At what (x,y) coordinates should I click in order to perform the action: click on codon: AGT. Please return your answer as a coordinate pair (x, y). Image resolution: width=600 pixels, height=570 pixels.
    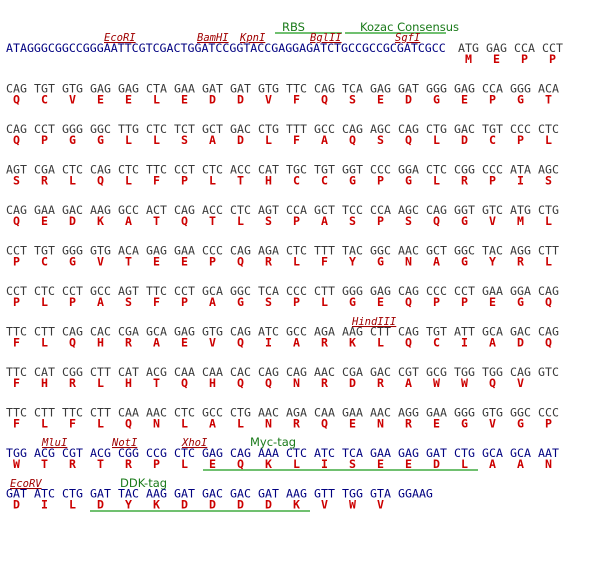
    Looking at the image, I should click on (16, 170).